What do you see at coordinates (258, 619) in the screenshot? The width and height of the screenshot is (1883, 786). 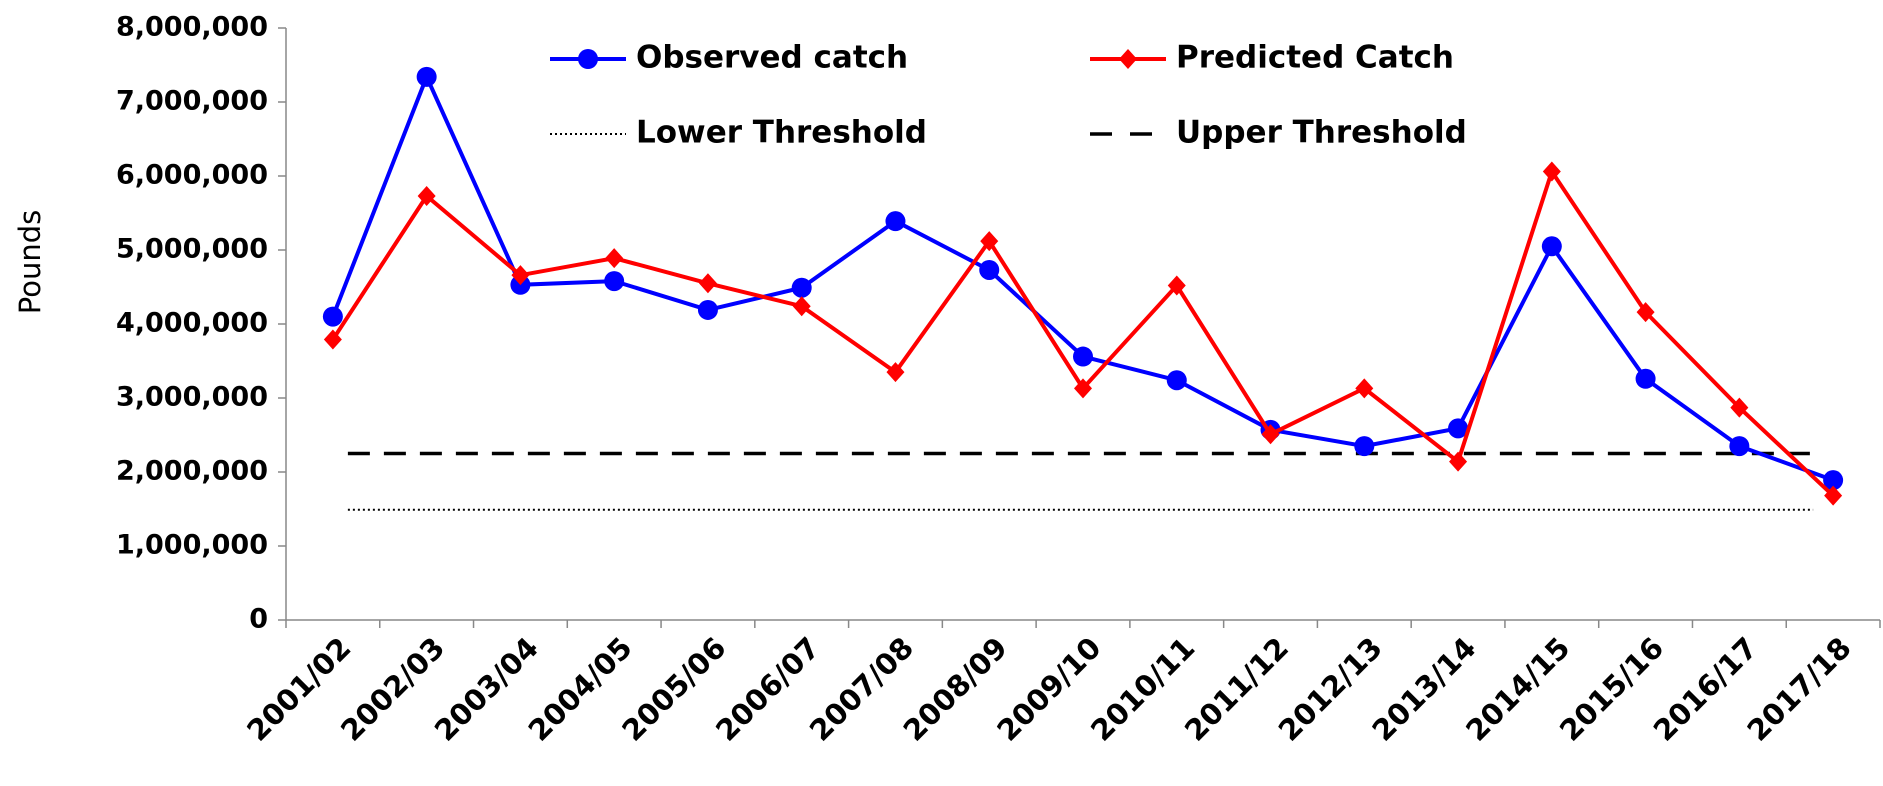 I see `y-tick-label: 0` at bounding box center [258, 619].